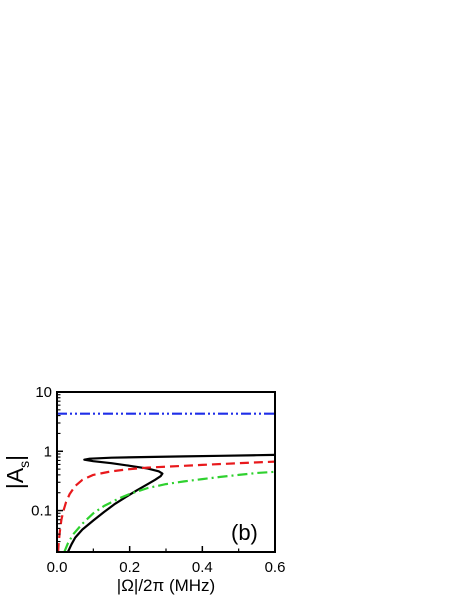 The image size is (463, 599). I want to click on panel-label: (b), so click(244, 532).